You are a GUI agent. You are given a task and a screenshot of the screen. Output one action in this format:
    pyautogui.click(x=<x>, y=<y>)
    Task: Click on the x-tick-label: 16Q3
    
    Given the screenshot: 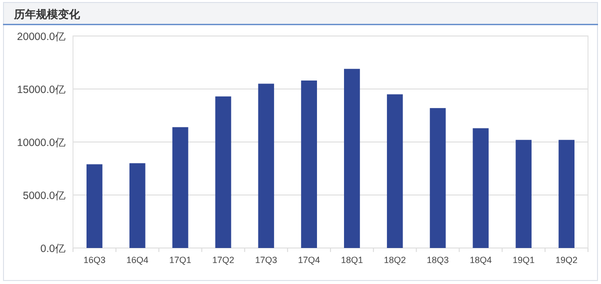 What is the action you would take?
    pyautogui.click(x=94, y=260)
    